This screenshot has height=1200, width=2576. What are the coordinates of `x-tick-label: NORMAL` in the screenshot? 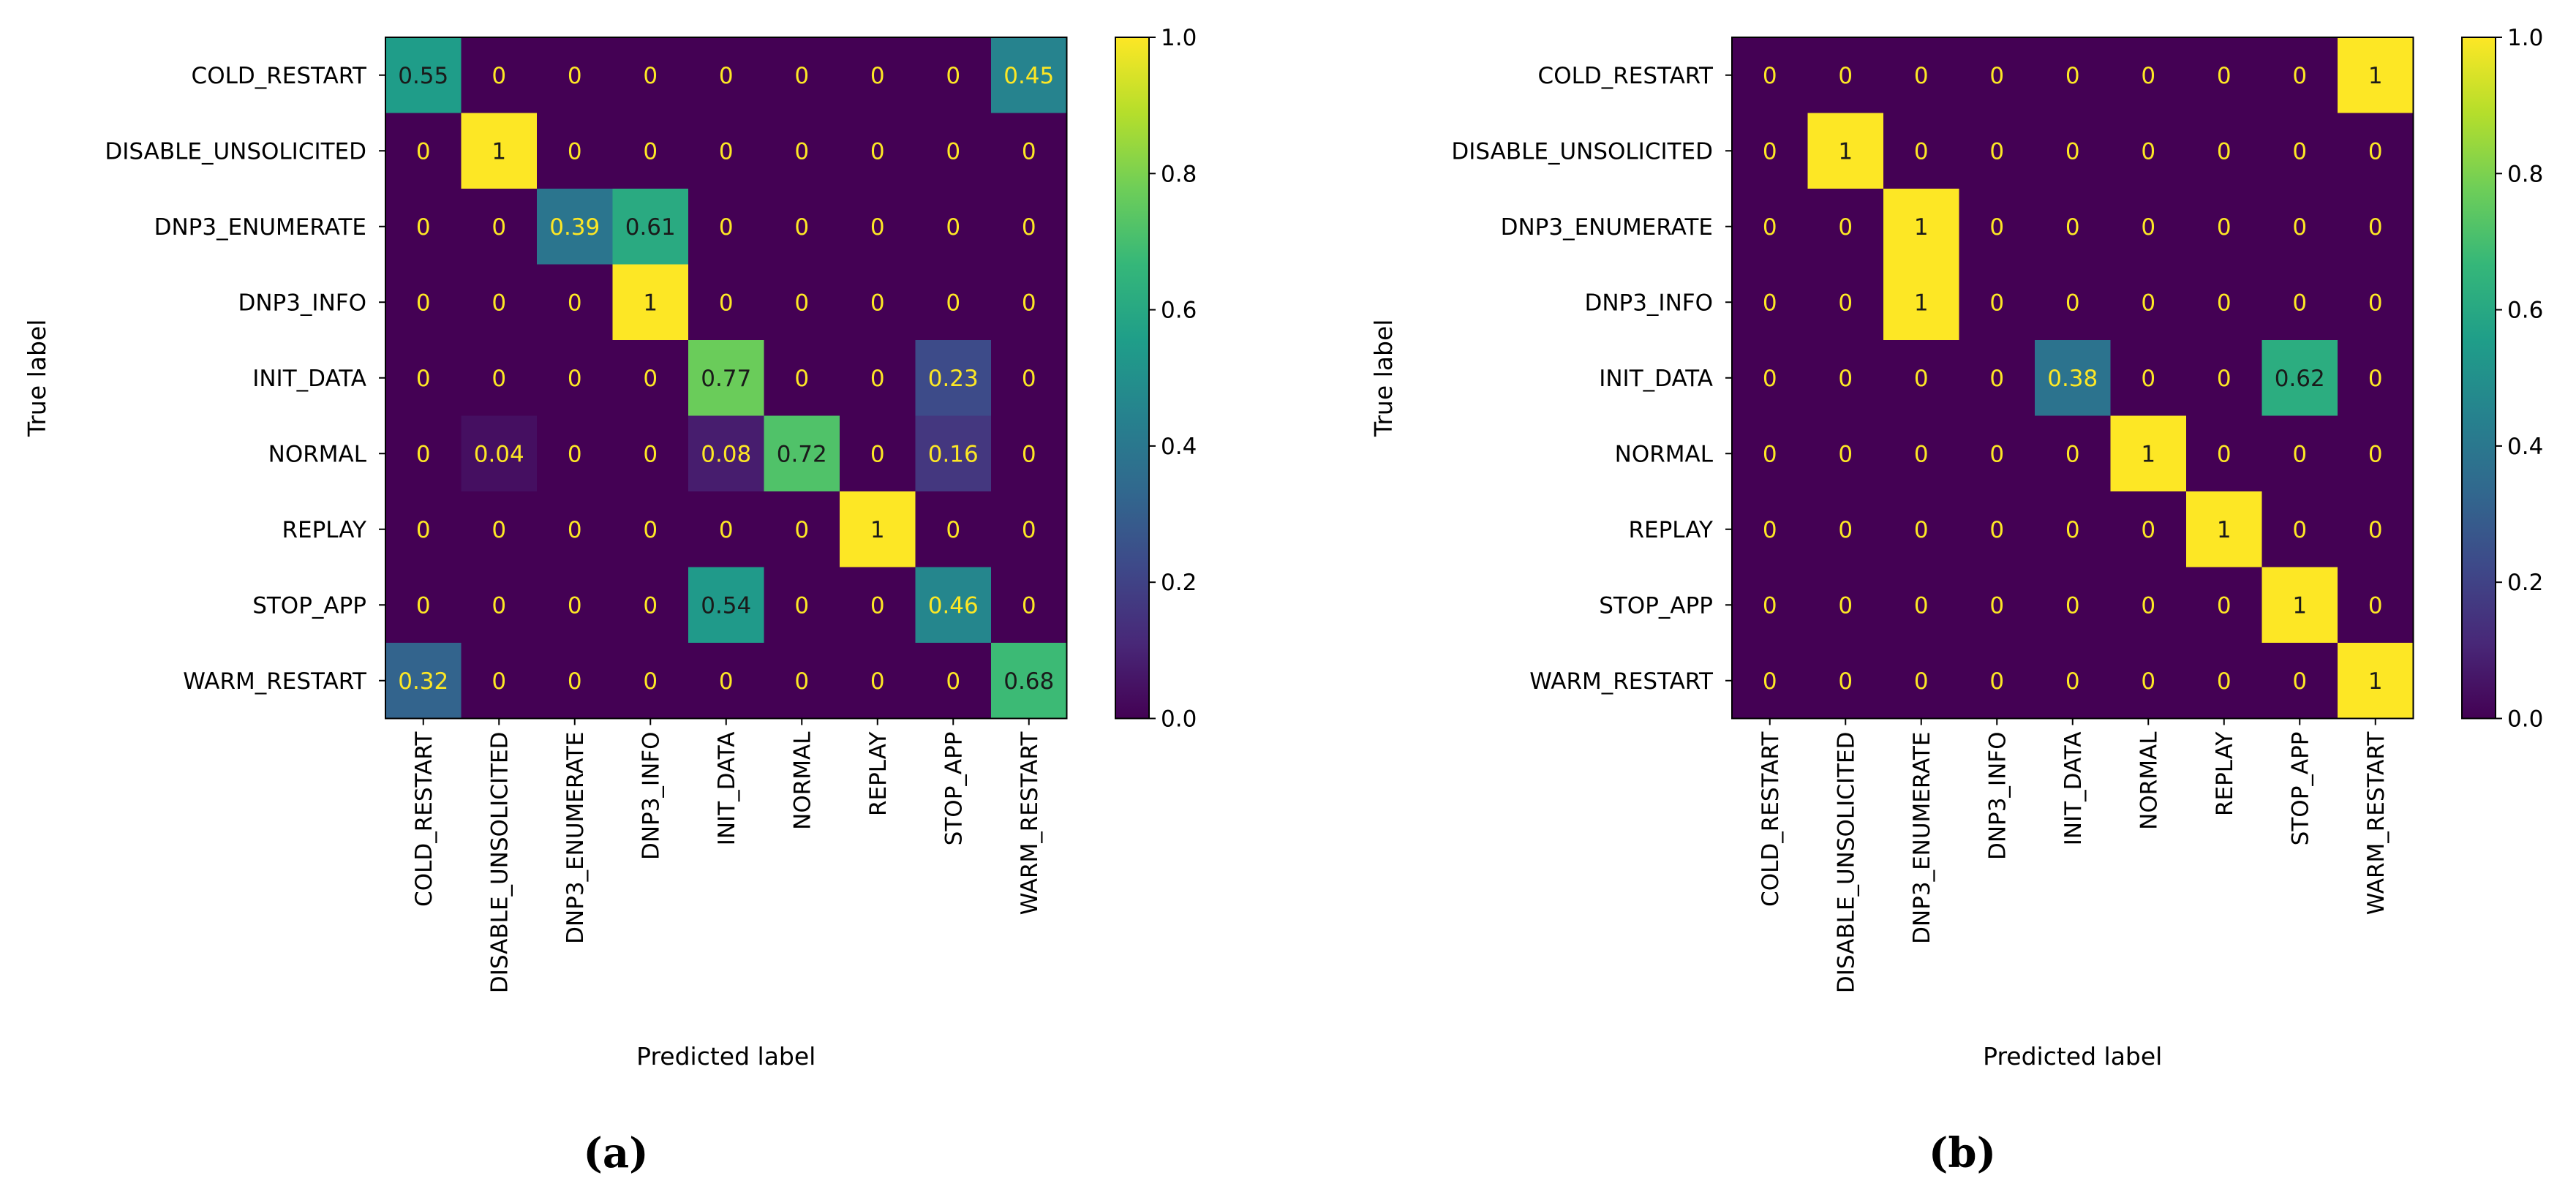 It's located at (802, 780).